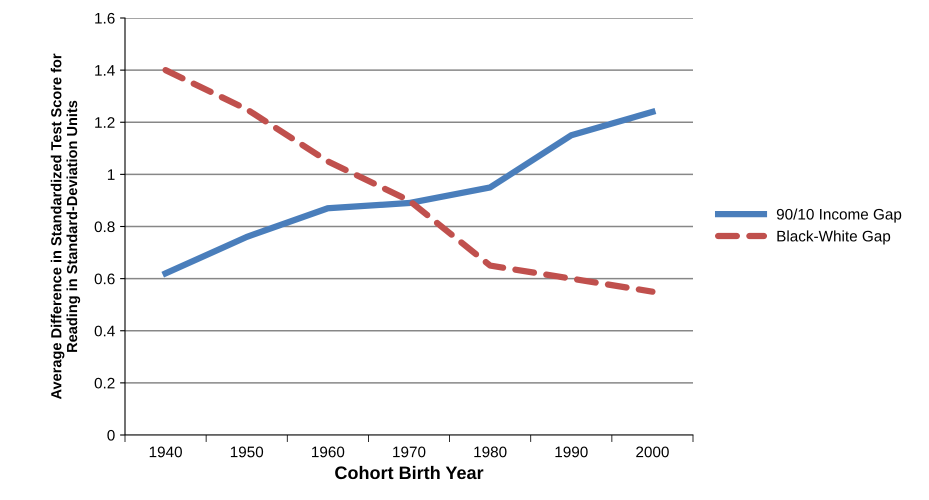 The image size is (929, 500). What do you see at coordinates (166, 452) in the screenshot?
I see `x-tick-label: 1940` at bounding box center [166, 452].